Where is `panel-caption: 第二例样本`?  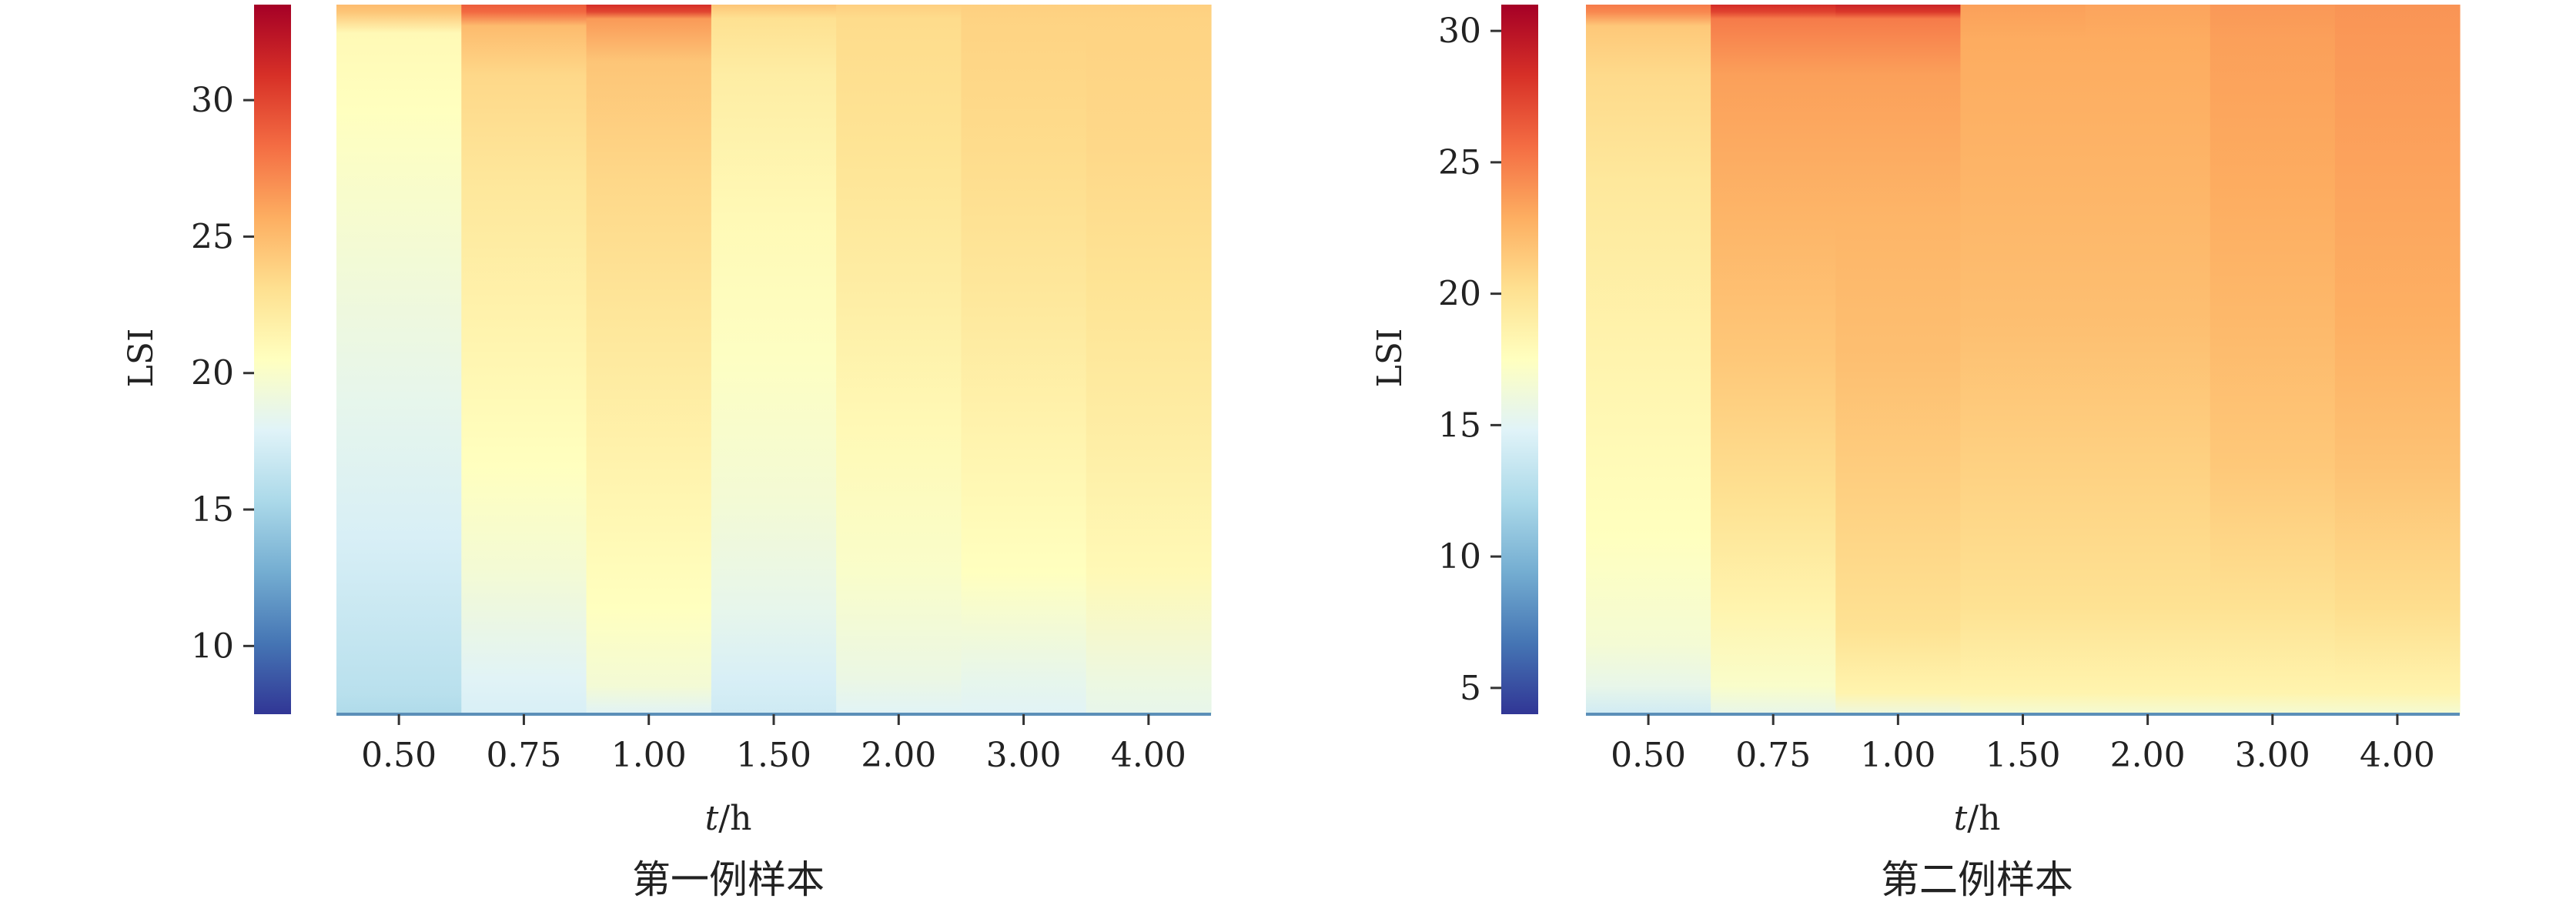 panel-caption: 第二例样本 is located at coordinates (1977, 880).